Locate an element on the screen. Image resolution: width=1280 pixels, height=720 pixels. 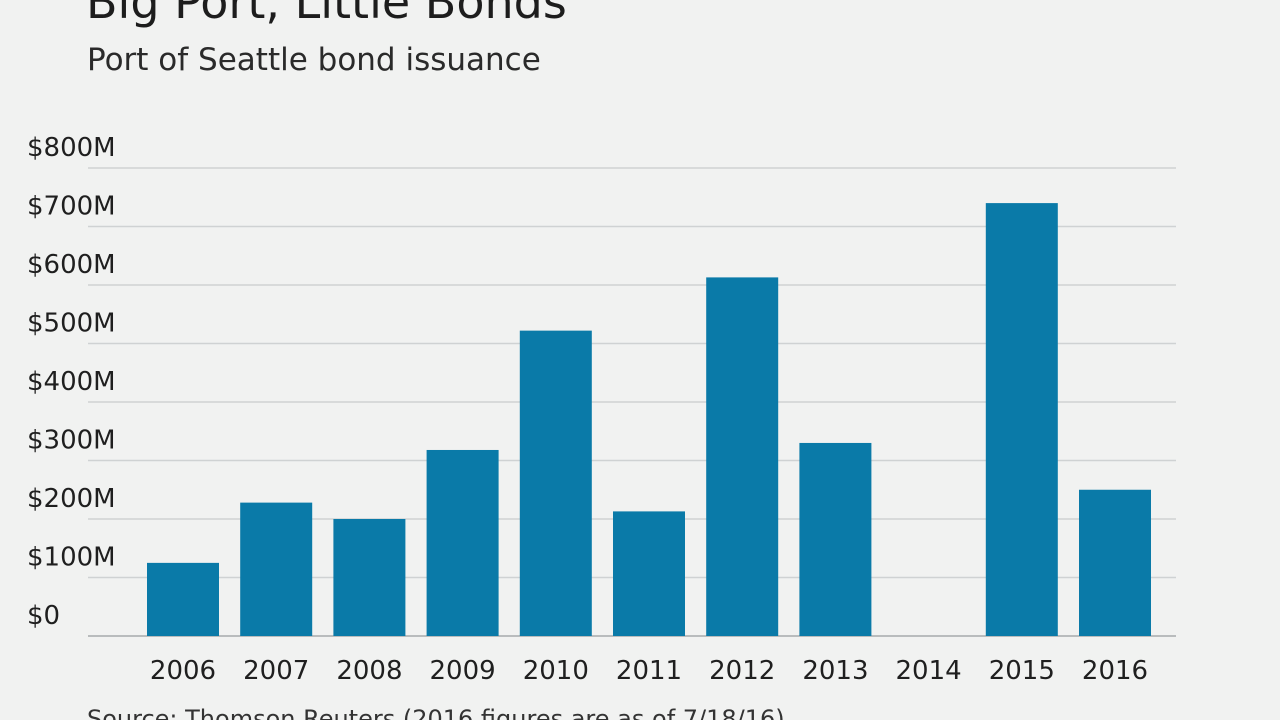
bar-2015 is located at coordinates (1021, 419).